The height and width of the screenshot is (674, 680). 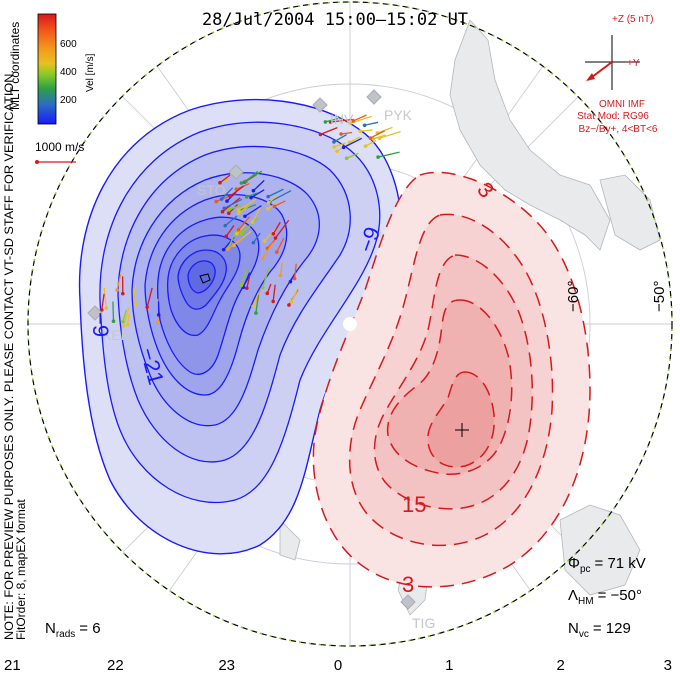 What do you see at coordinates (68, 72) in the screenshot?
I see `colorbar-tick-400: 400` at bounding box center [68, 72].